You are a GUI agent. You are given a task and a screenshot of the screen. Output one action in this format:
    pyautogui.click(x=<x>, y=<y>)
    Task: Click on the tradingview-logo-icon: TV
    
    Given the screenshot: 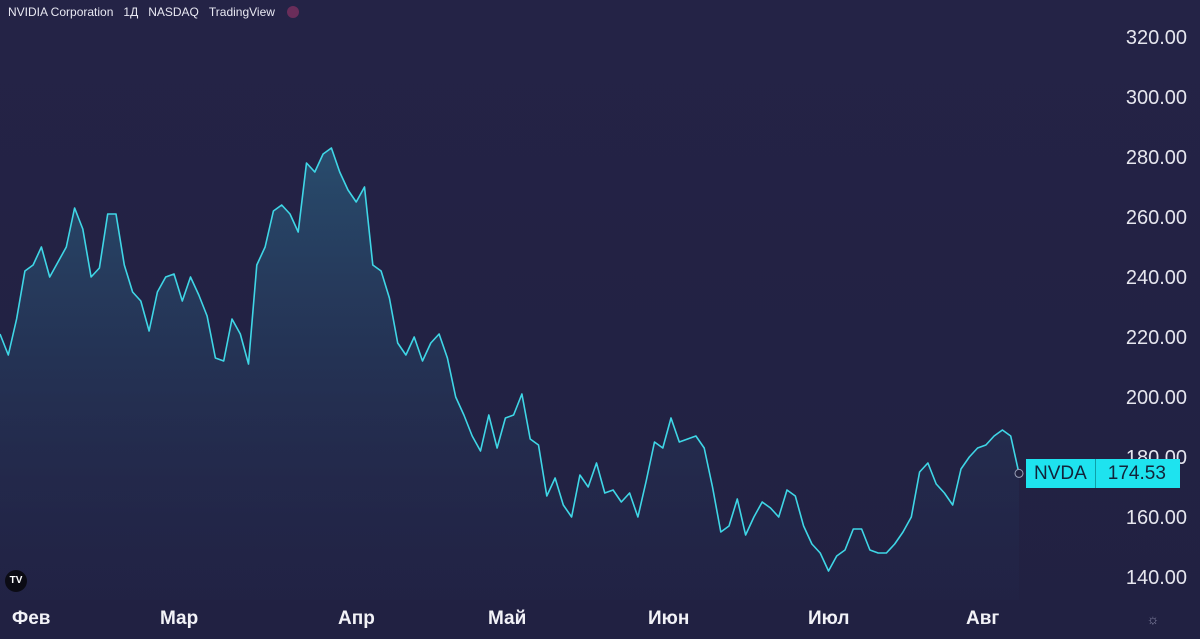 What is the action you would take?
    pyautogui.click(x=16, y=581)
    